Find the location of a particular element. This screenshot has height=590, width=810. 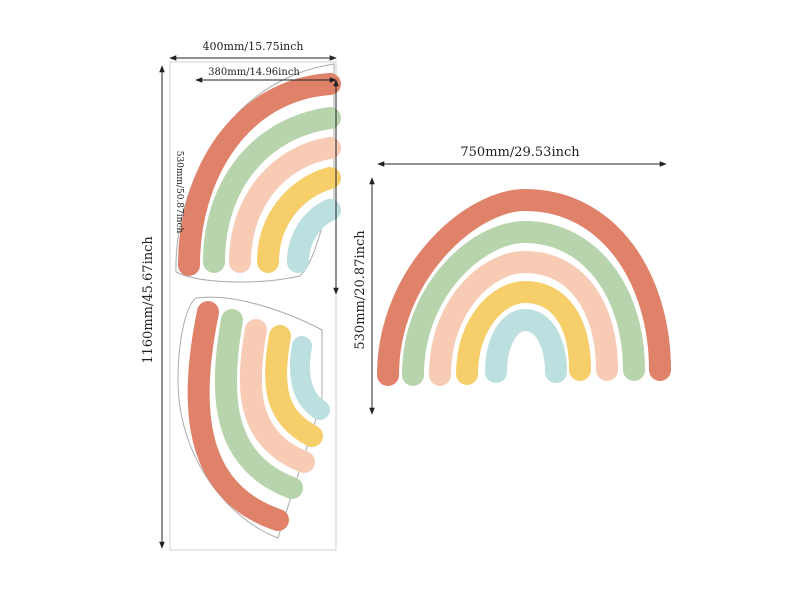

assembled-rainbow is located at coordinates (524, 287).